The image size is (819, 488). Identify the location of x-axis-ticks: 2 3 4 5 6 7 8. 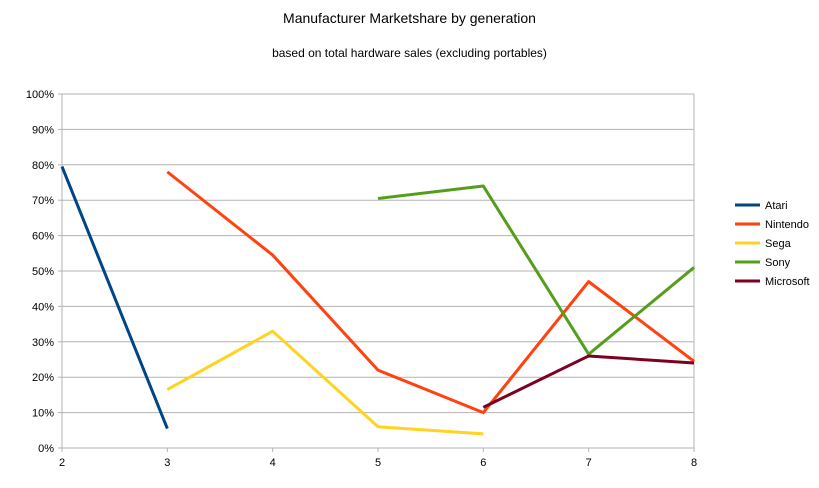
(378, 458).